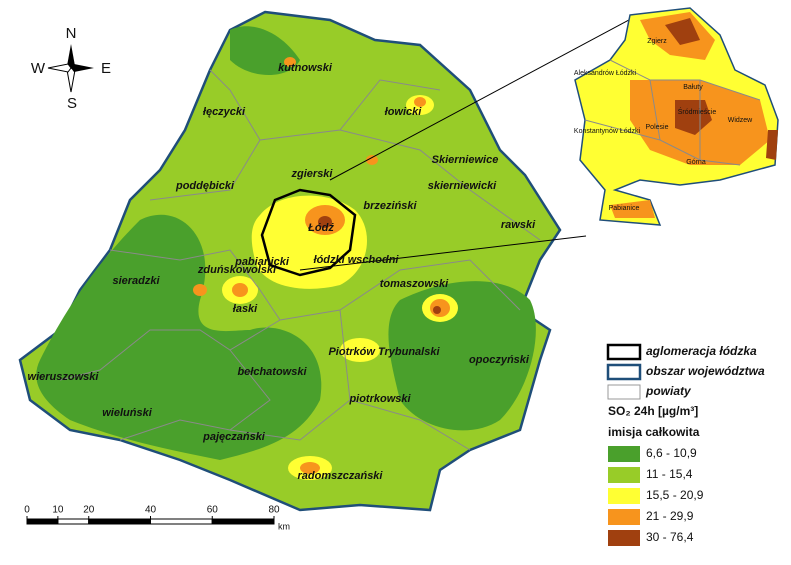 Image resolution: width=791 pixels, height=565 pixels. I want to click on district-label: brzeziński, so click(390, 206).